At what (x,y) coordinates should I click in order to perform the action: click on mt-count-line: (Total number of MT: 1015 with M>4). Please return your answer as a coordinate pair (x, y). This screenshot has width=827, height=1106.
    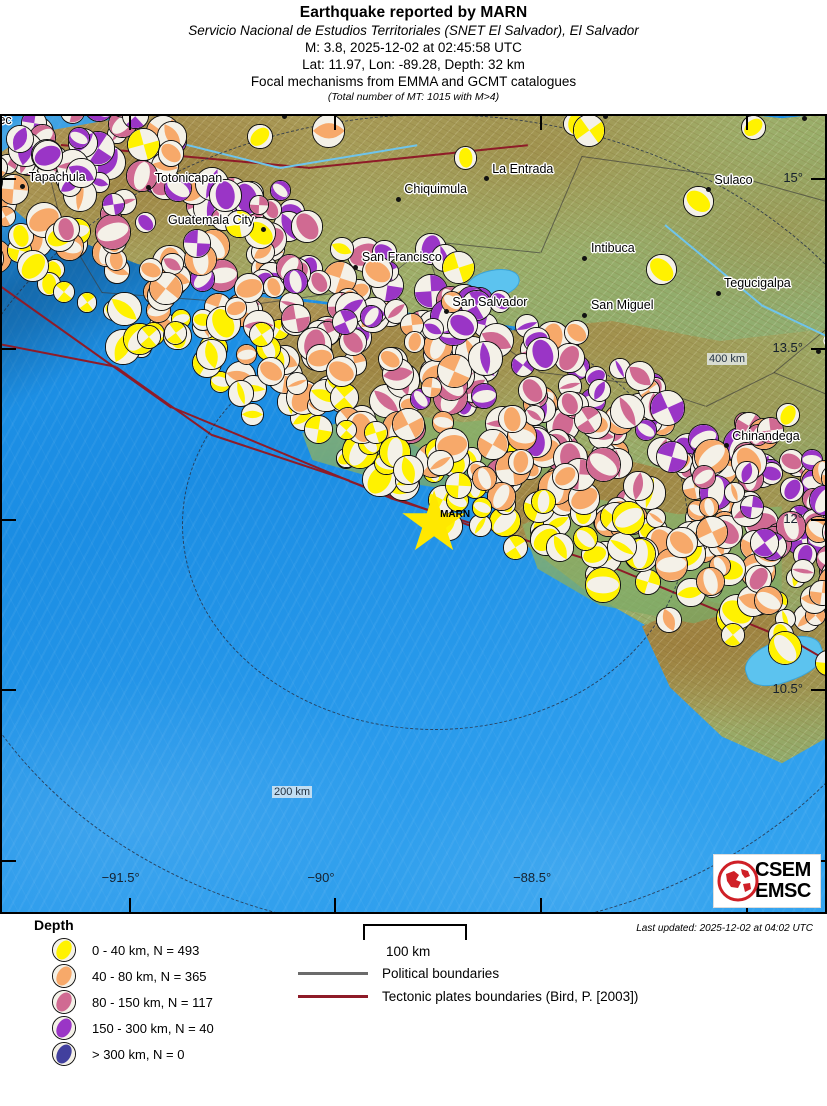
    Looking at the image, I should click on (413, 97).